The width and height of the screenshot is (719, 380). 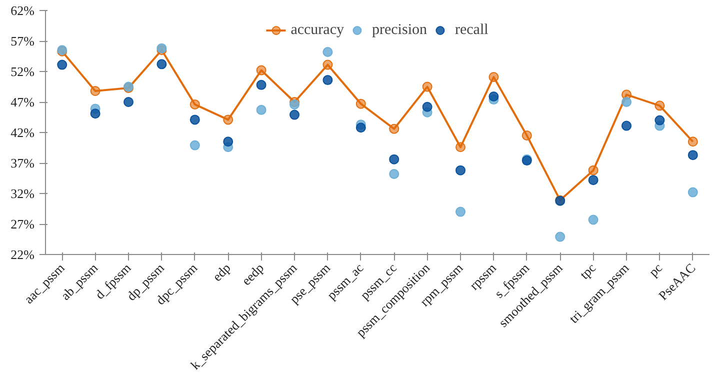 I want to click on legend-label: precision, so click(x=399, y=30).